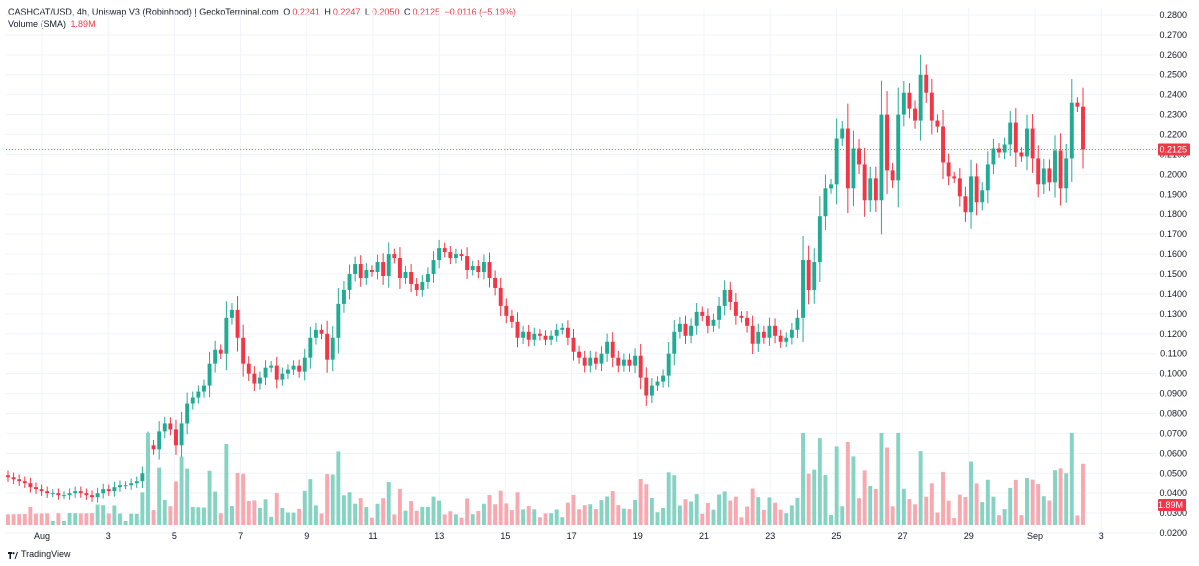 The image size is (1199, 566). Describe the element at coordinates (1173, 115) in the screenshot. I see `y-tick-label: 0.2300` at that location.